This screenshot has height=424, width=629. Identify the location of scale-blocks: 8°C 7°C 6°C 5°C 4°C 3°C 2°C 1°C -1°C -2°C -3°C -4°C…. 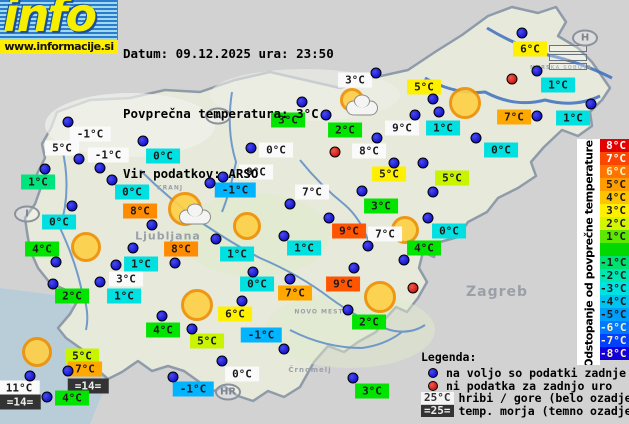
(614, 249).